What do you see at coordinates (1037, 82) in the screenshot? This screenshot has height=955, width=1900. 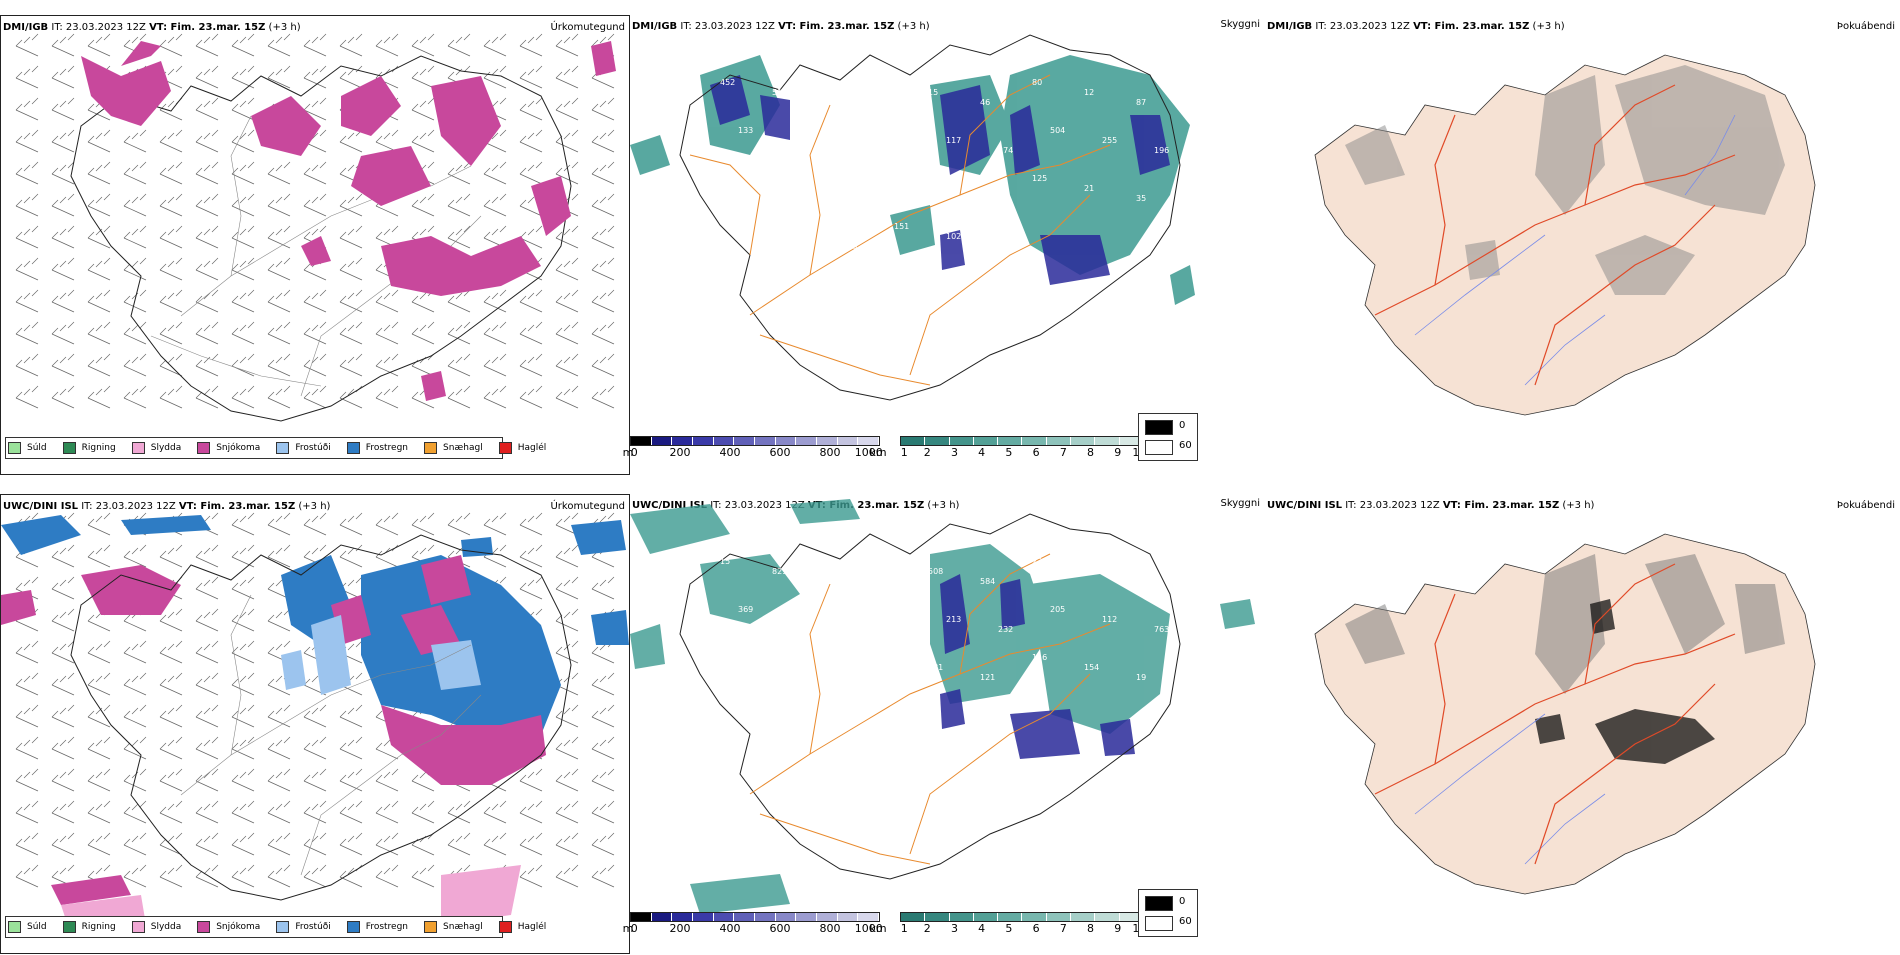 I see `cloud-base-label: 80` at bounding box center [1037, 82].